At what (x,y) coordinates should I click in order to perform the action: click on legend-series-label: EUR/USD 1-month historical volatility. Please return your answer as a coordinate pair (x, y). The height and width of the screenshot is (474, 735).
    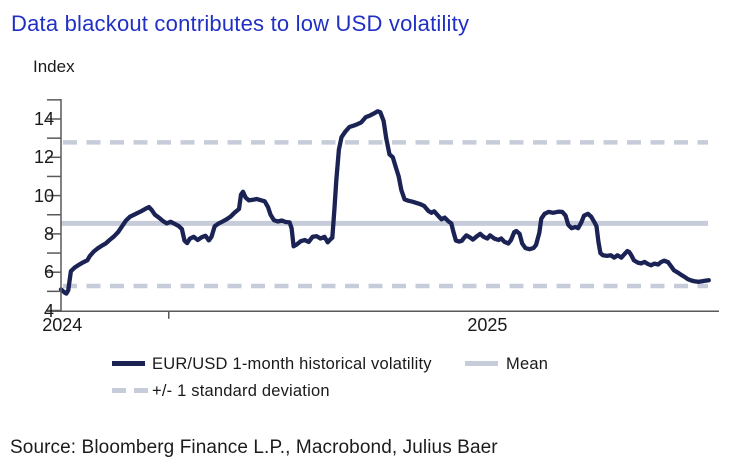
    Looking at the image, I should click on (292, 364).